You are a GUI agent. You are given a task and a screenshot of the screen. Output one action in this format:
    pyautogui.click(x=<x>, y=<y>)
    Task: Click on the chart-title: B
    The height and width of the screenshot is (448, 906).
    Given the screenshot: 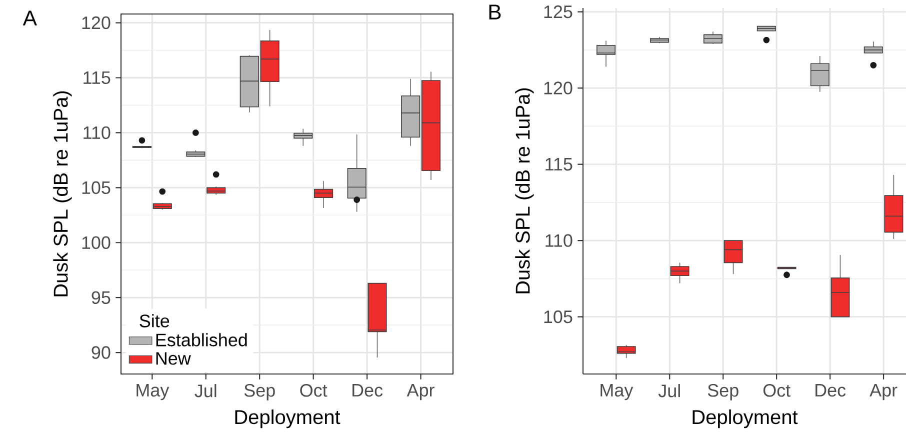 What is the action you would take?
    pyautogui.click(x=495, y=12)
    